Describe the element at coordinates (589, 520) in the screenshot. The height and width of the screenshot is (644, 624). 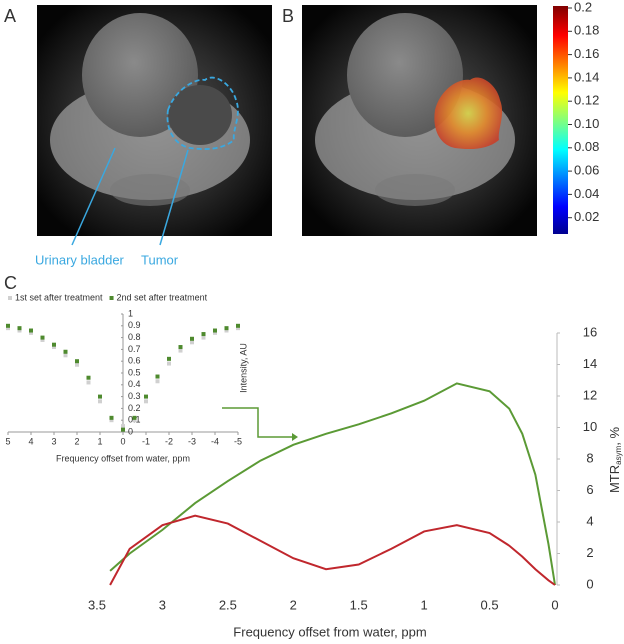
I see `y-tick-label: 4` at that location.